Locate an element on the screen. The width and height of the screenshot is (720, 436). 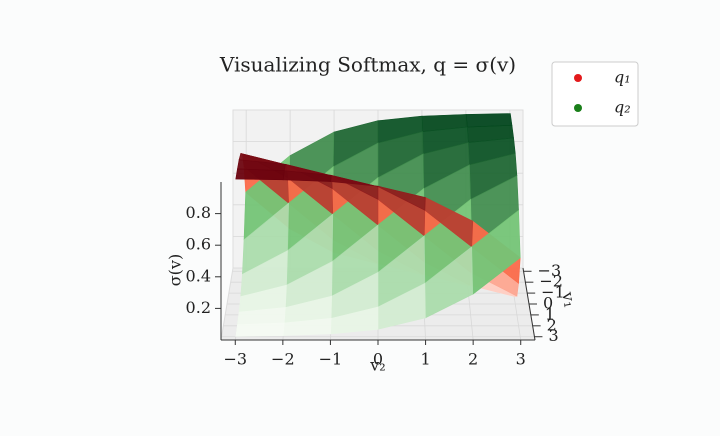
z-tick-label: 0.2 is located at coordinates (198, 307).